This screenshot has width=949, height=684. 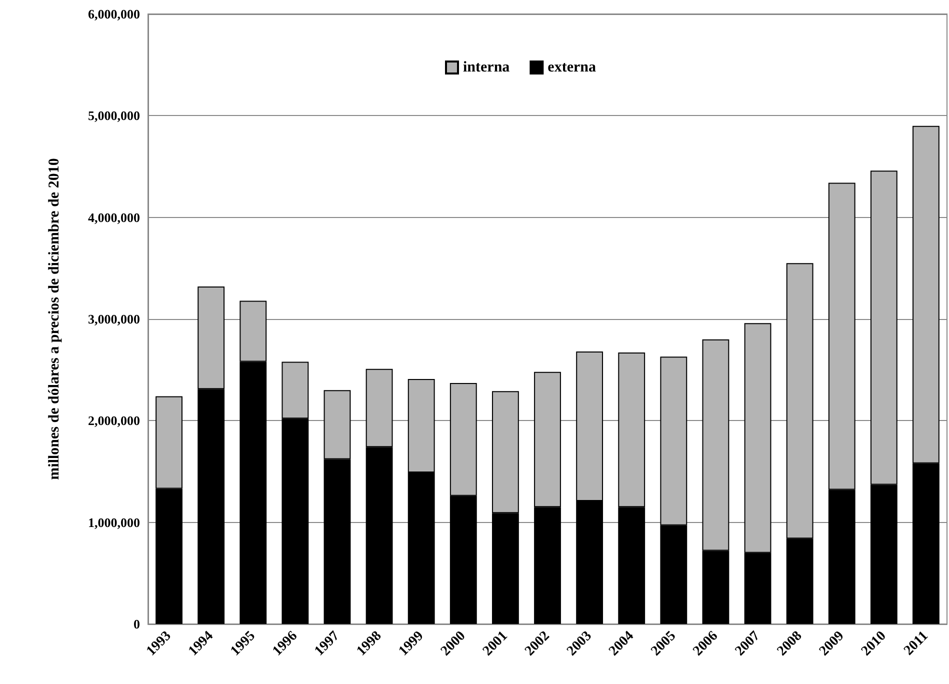 I want to click on y-tick-label: 1,000,000, so click(x=114, y=522).